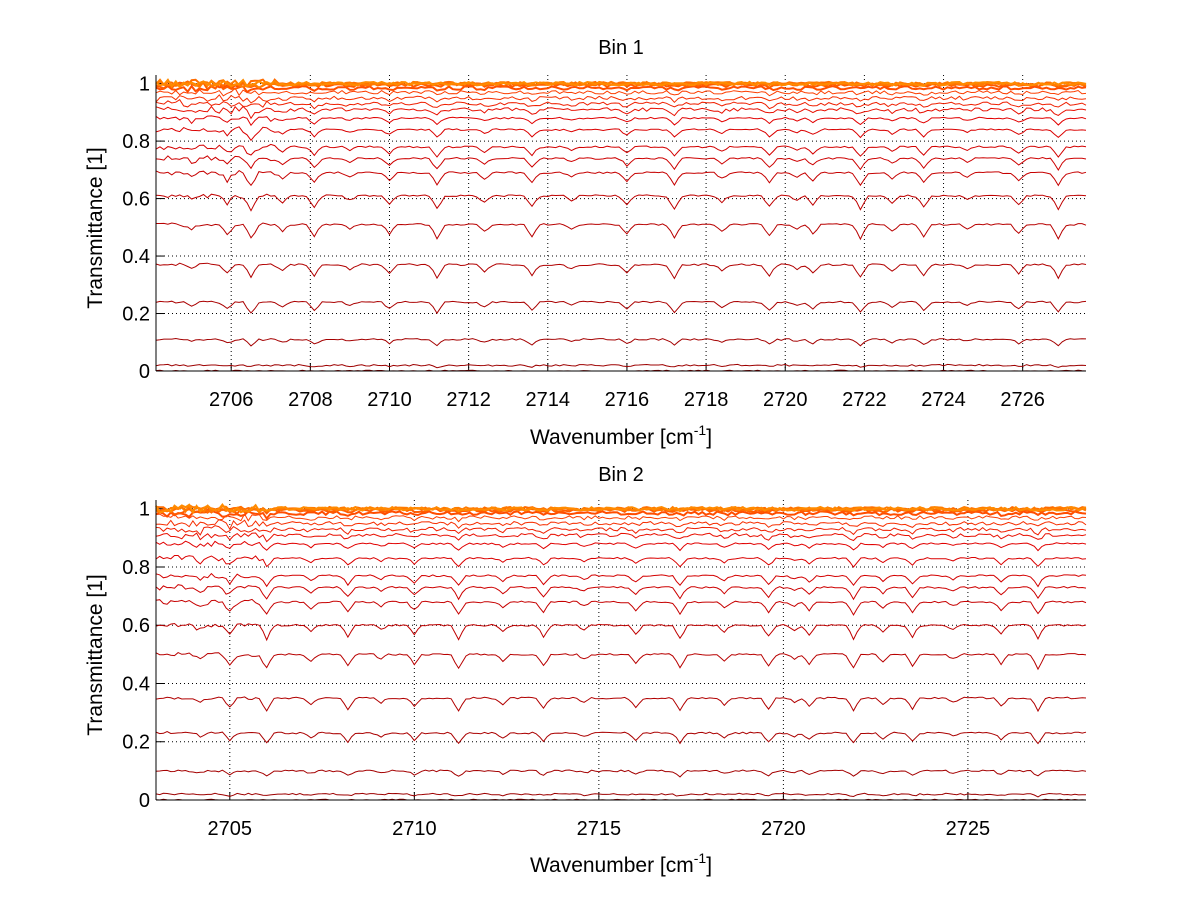 The height and width of the screenshot is (901, 1200). Describe the element at coordinates (864, 400) in the screenshot. I see `x-tick-label: 2722` at that location.